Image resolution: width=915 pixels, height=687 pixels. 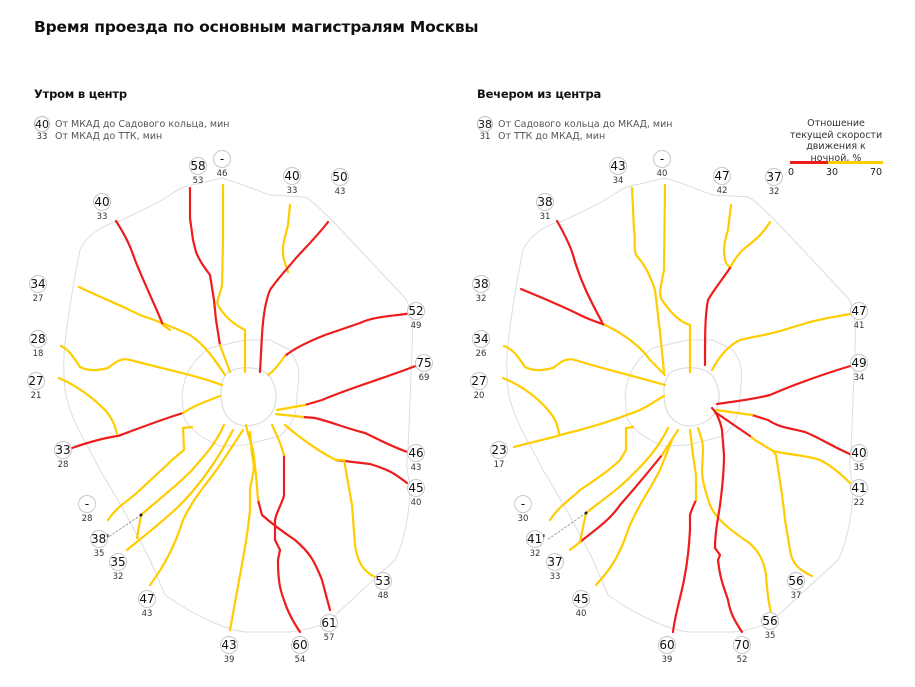 What do you see at coordinates (796, 581) in the screenshot?
I see `route-time-sadovoe: 56` at bounding box center [796, 581].